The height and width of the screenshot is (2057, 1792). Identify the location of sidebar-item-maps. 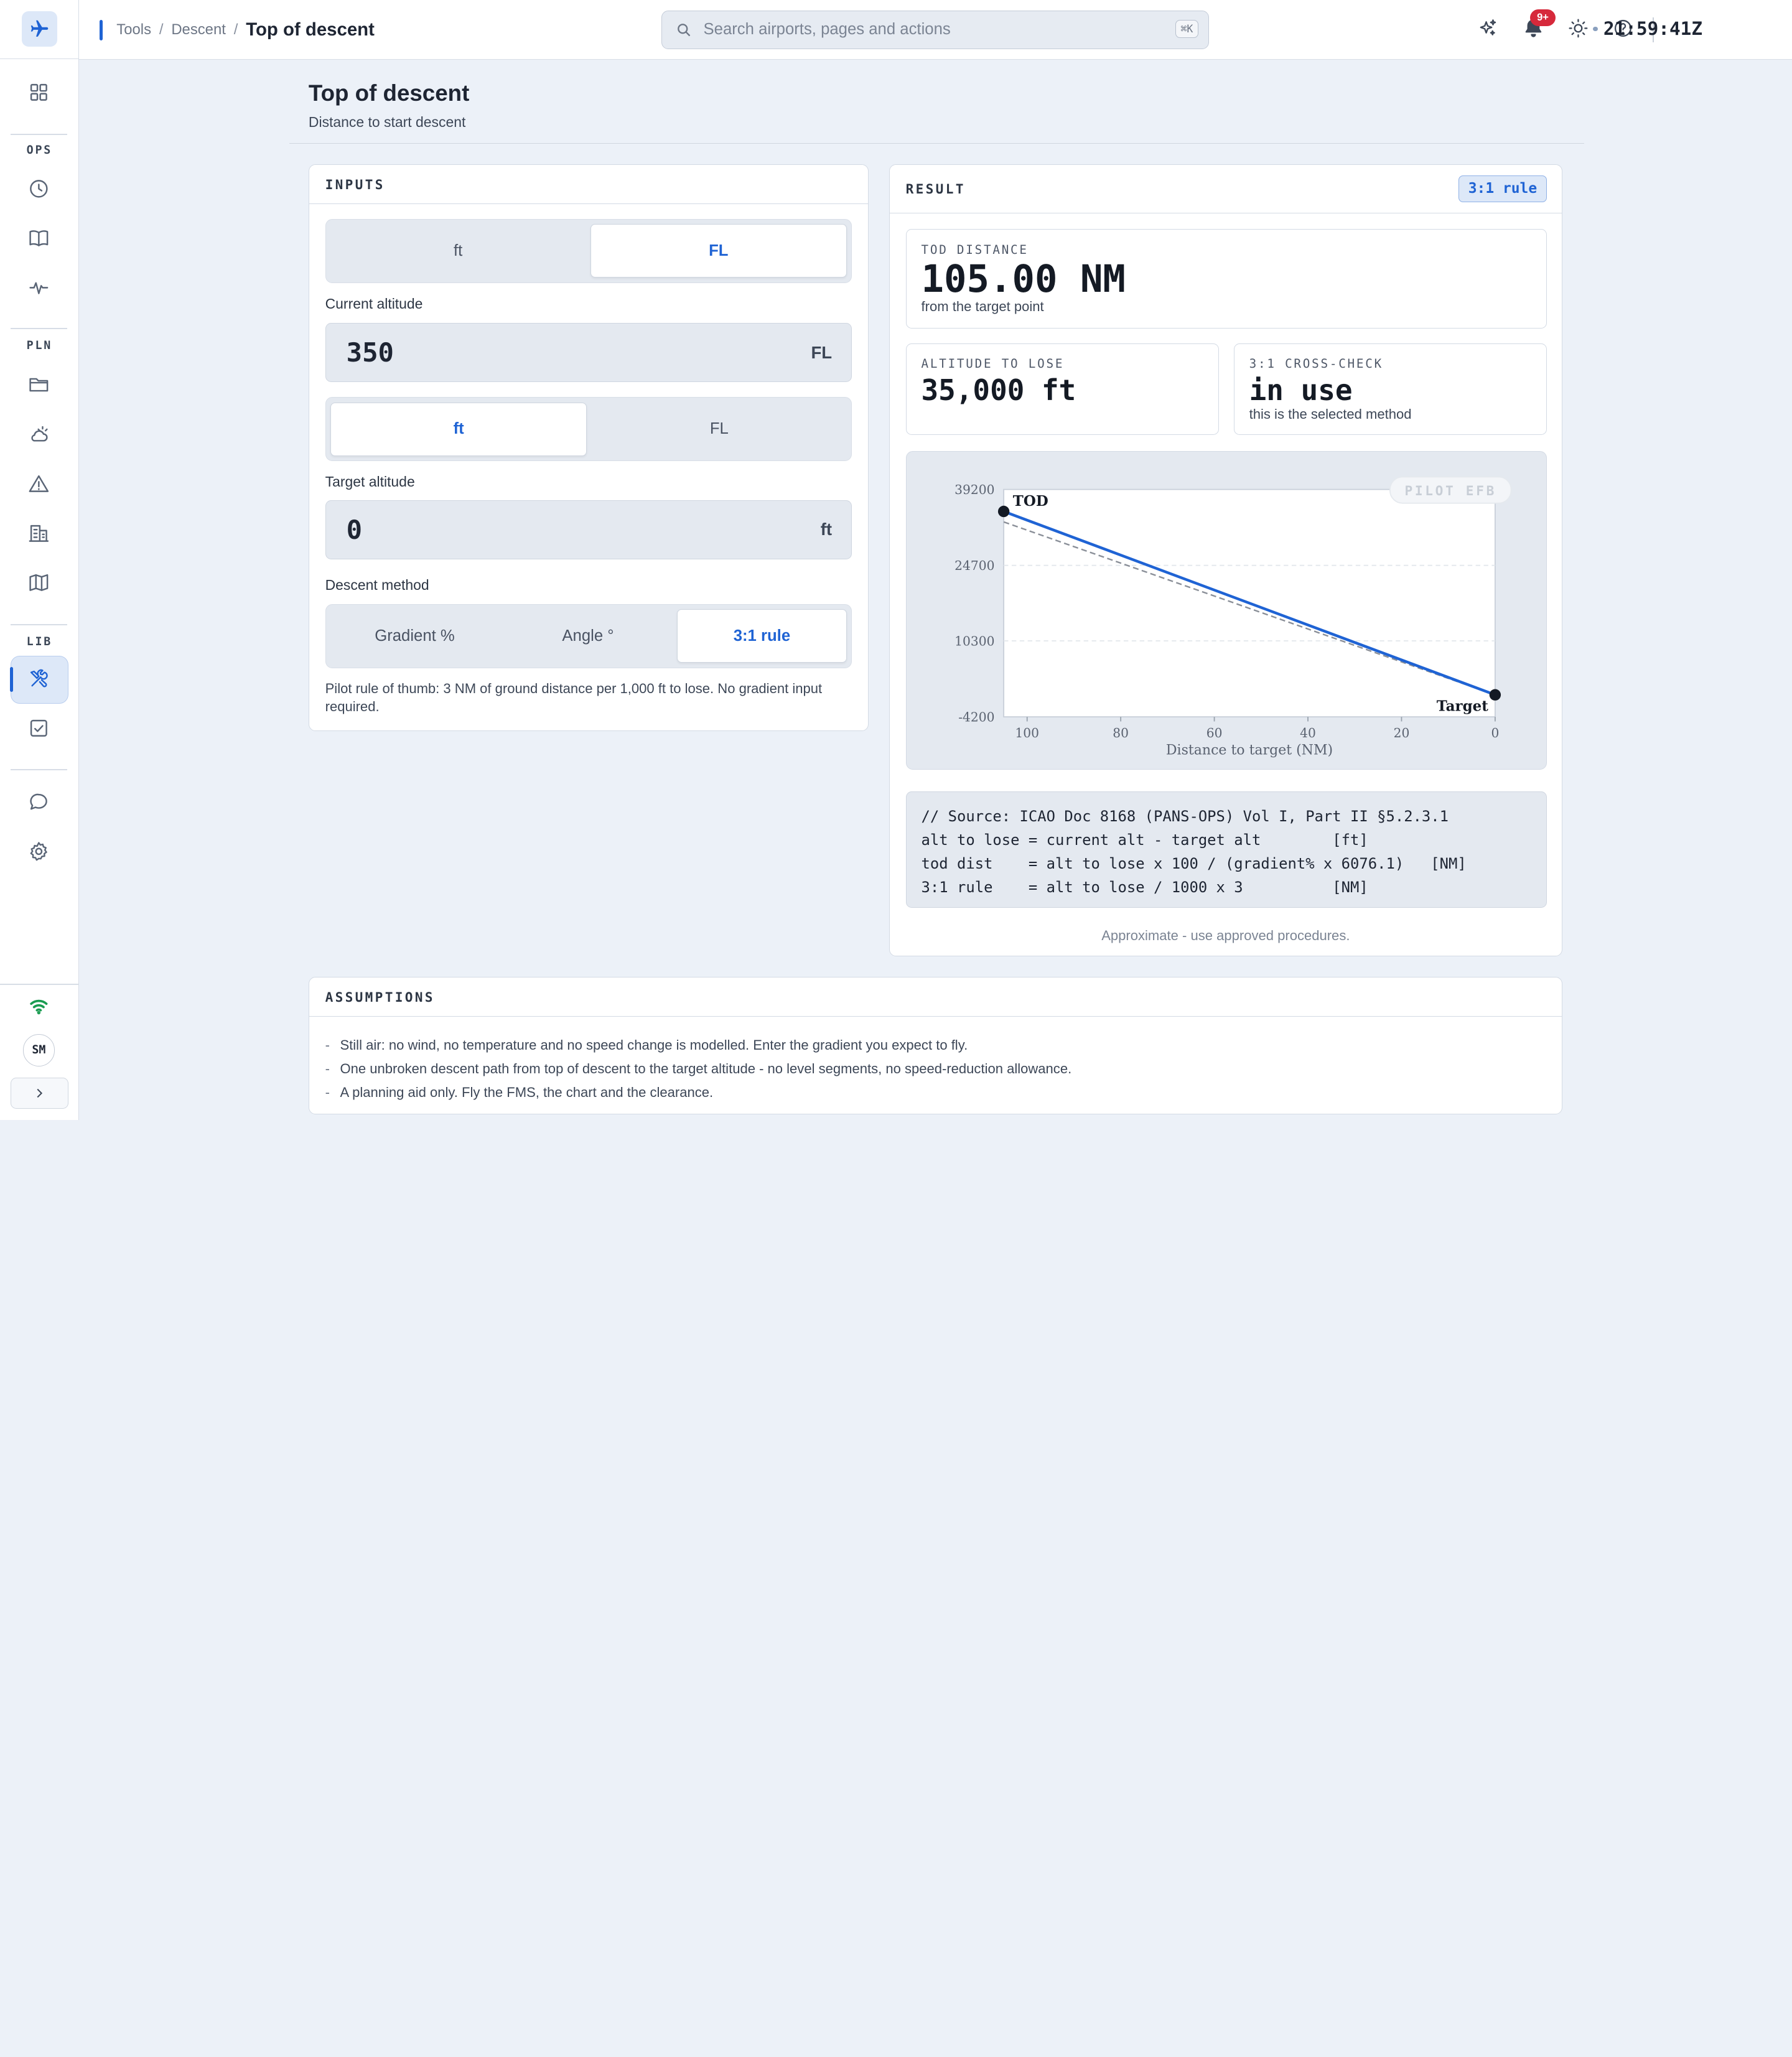
(39, 583).